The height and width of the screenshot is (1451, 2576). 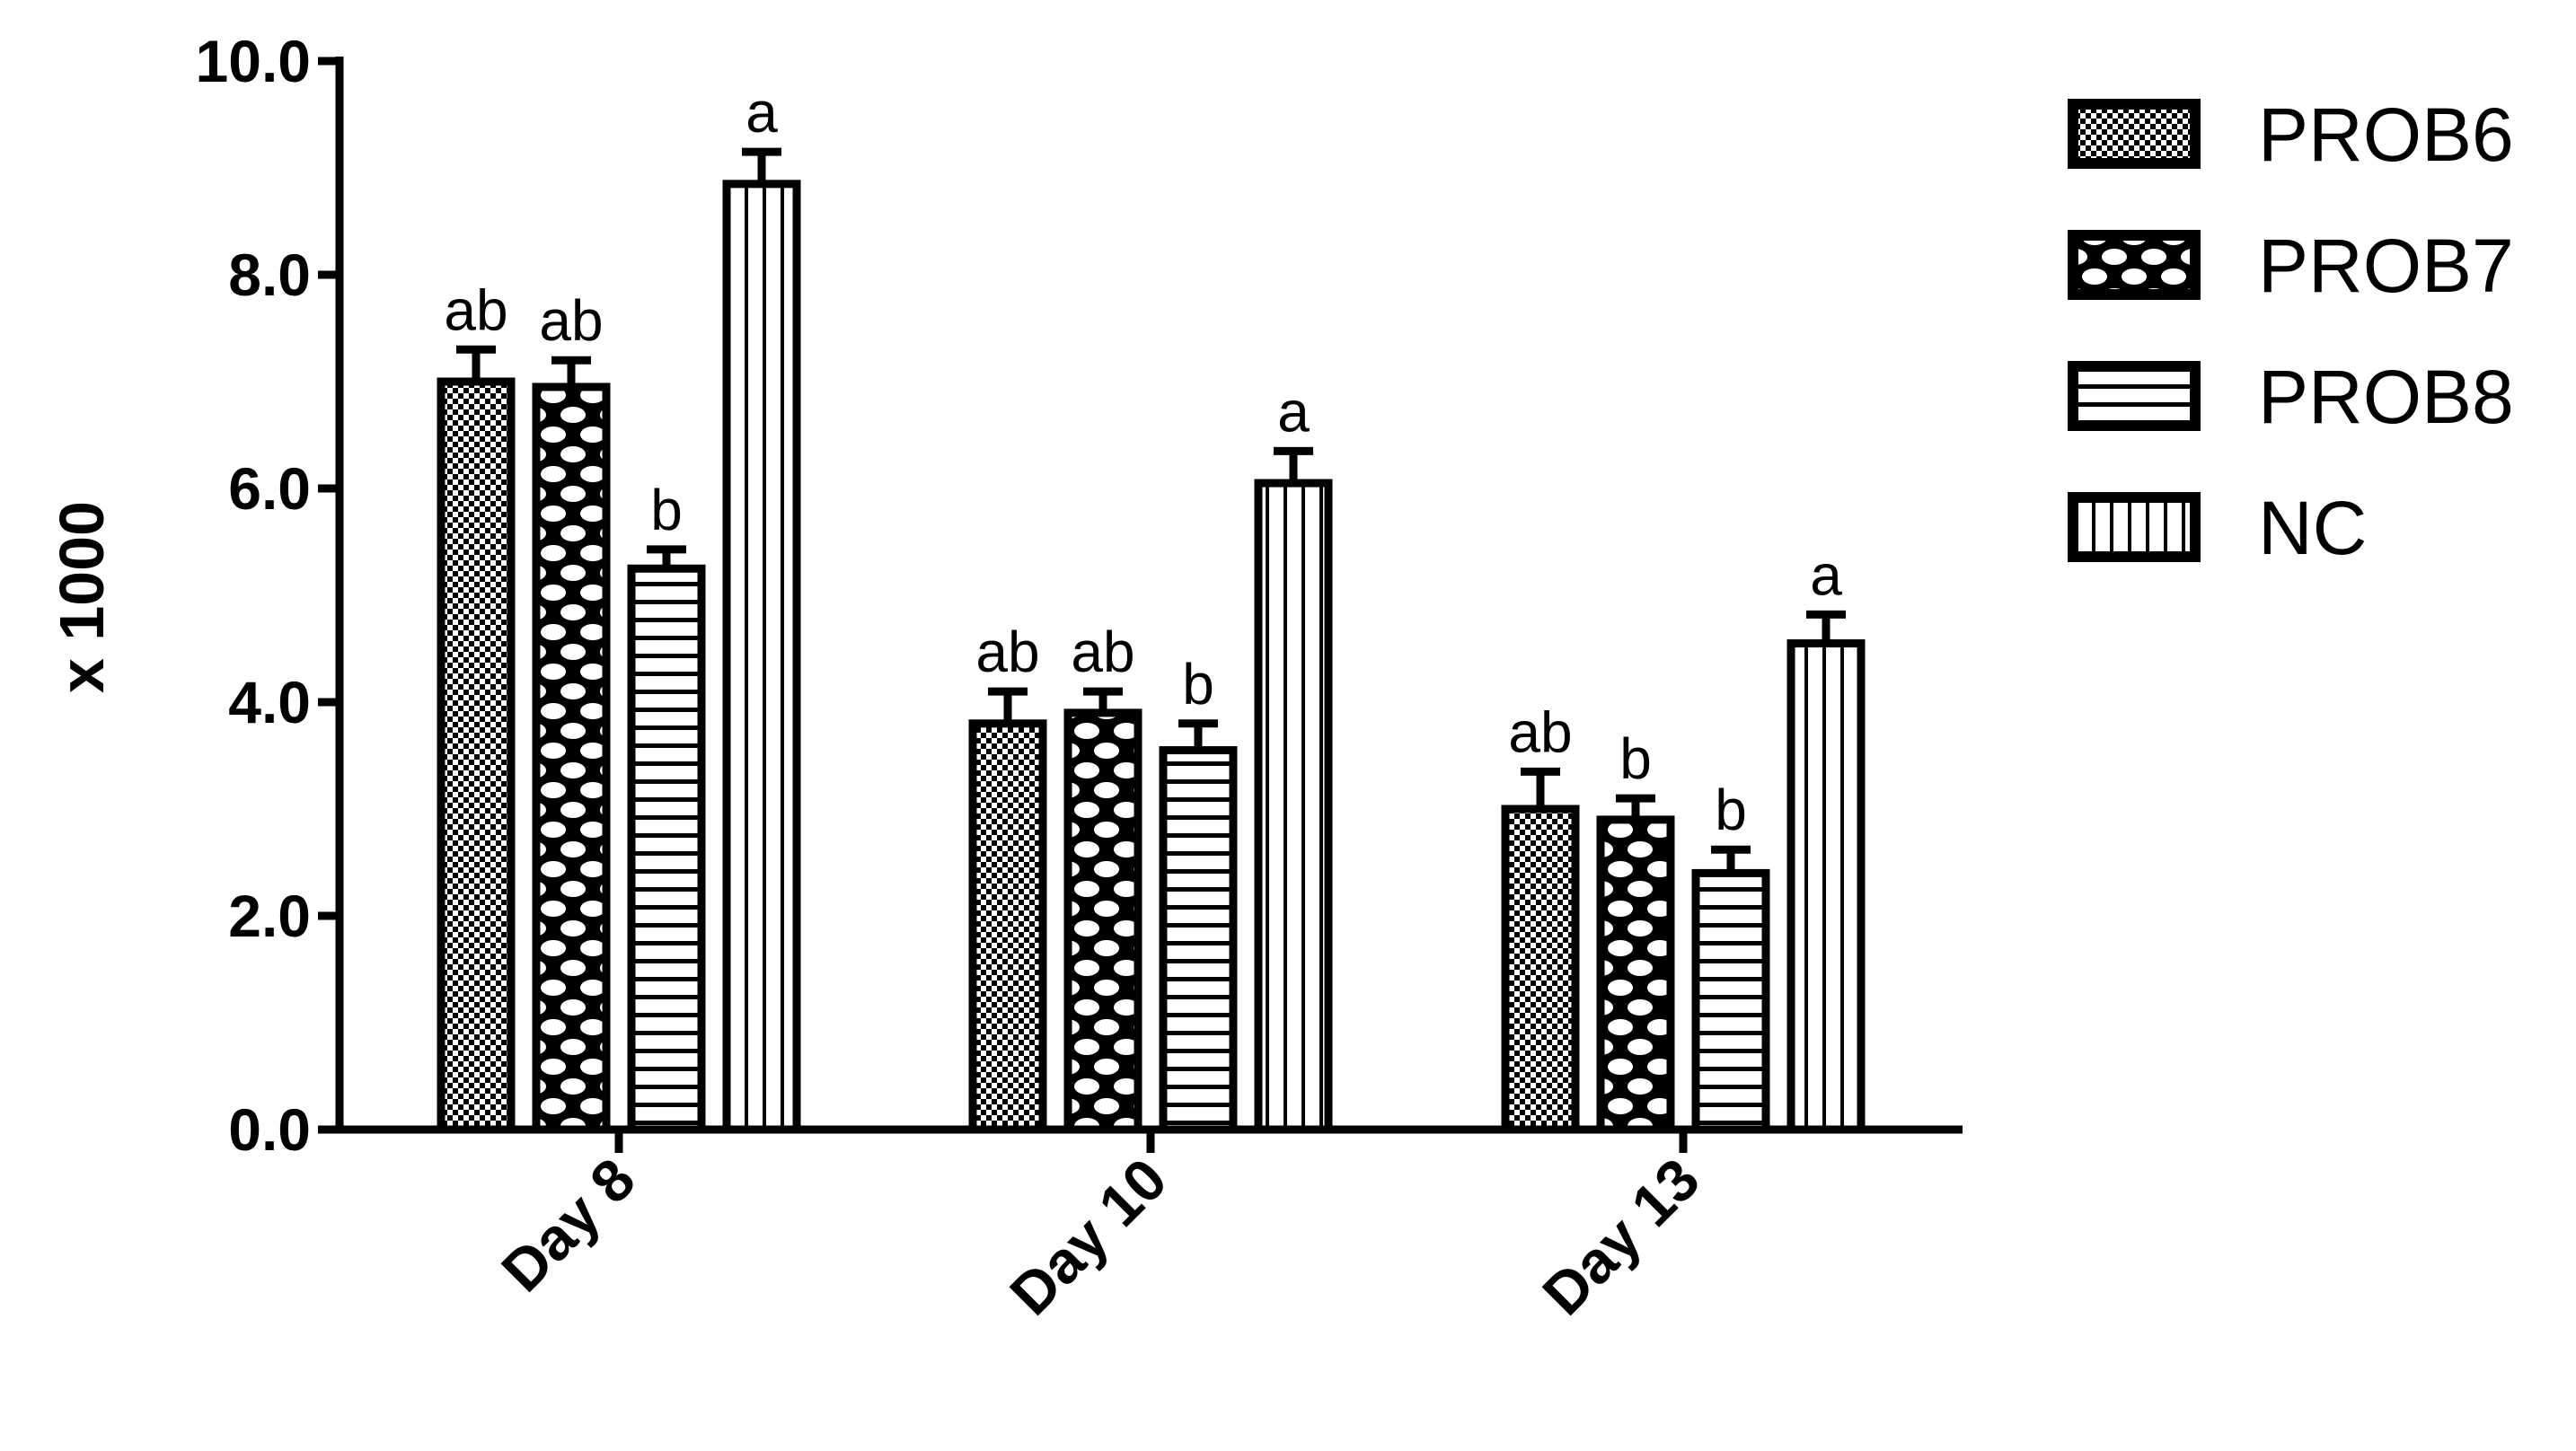 What do you see at coordinates (269, 488) in the screenshot?
I see `y-tick-label: 6.0` at bounding box center [269, 488].